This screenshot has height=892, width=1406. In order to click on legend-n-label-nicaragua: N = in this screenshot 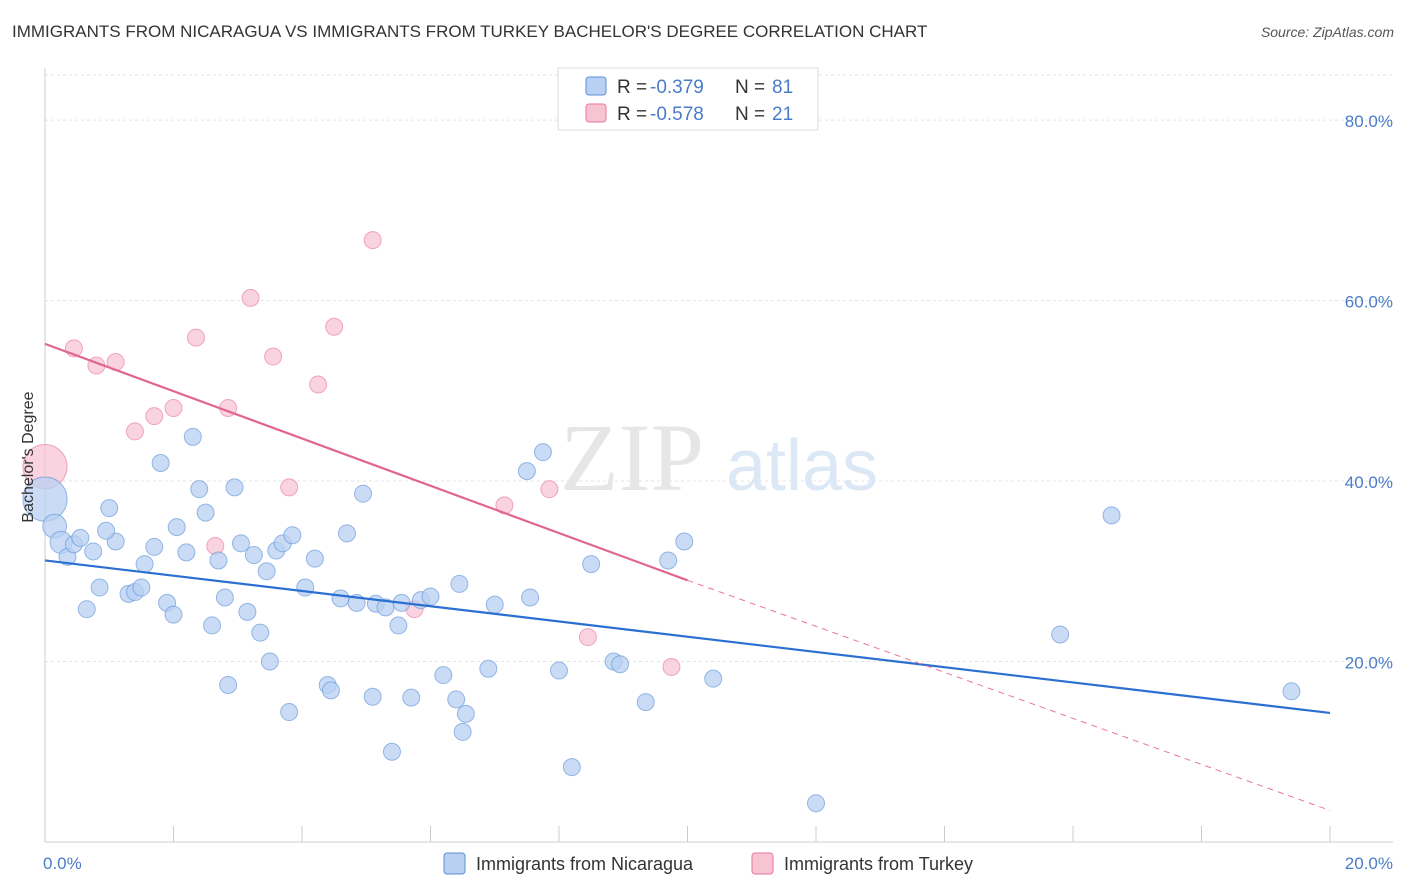, I will do `click(752, 87)`.